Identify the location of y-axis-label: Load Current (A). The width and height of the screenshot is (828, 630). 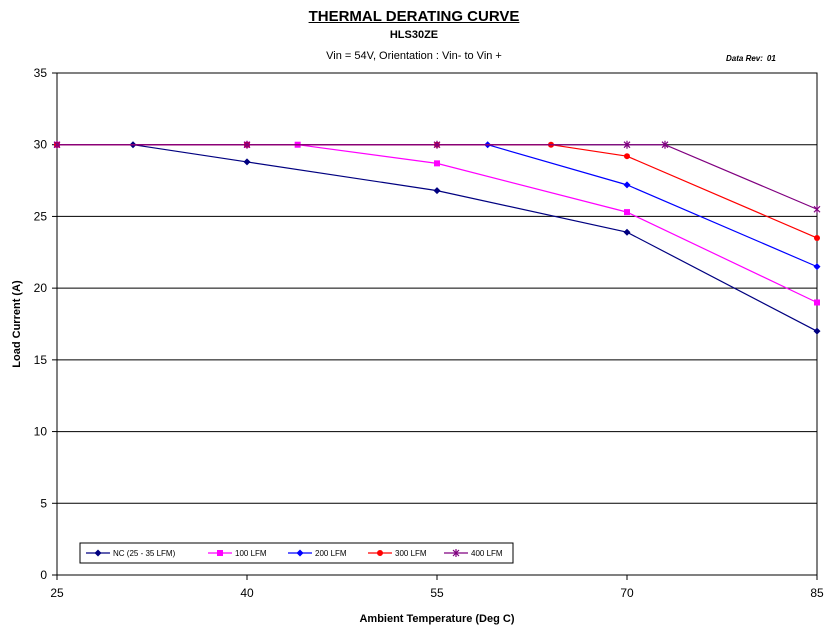
(17, 324).